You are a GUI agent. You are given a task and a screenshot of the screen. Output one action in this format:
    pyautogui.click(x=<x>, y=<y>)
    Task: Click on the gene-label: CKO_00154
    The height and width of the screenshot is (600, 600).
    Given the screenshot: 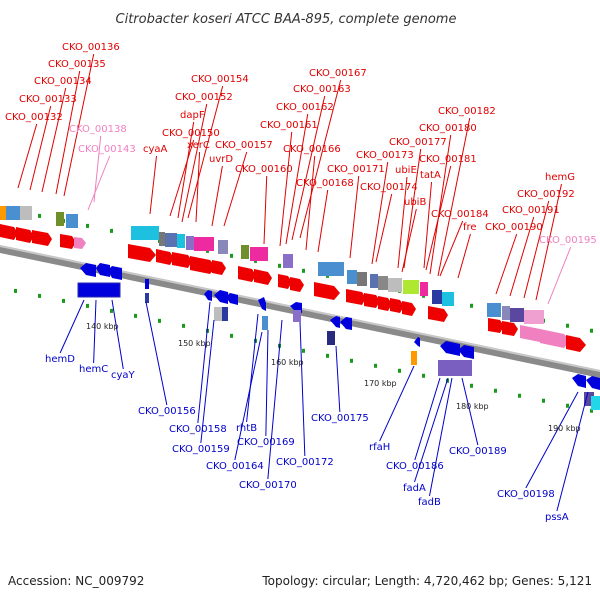 What is the action you would take?
    pyautogui.click(x=220, y=79)
    